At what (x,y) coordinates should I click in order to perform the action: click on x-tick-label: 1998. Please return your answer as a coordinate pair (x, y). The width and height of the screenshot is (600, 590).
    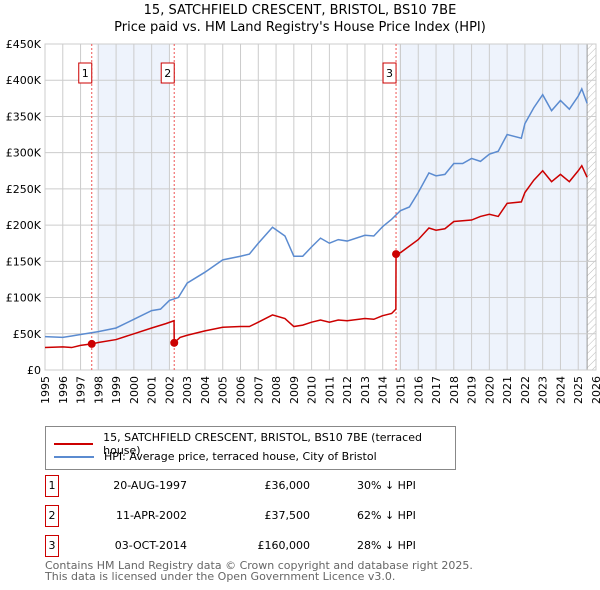
    Looking at the image, I should click on (98, 390).